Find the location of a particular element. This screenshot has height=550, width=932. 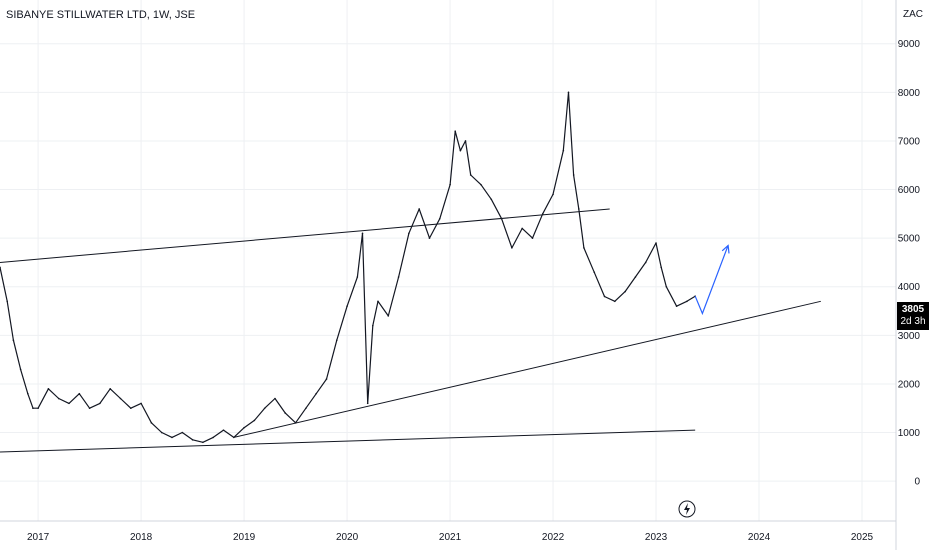

y-tick-label-6: 6000 is located at coordinates (909, 190).